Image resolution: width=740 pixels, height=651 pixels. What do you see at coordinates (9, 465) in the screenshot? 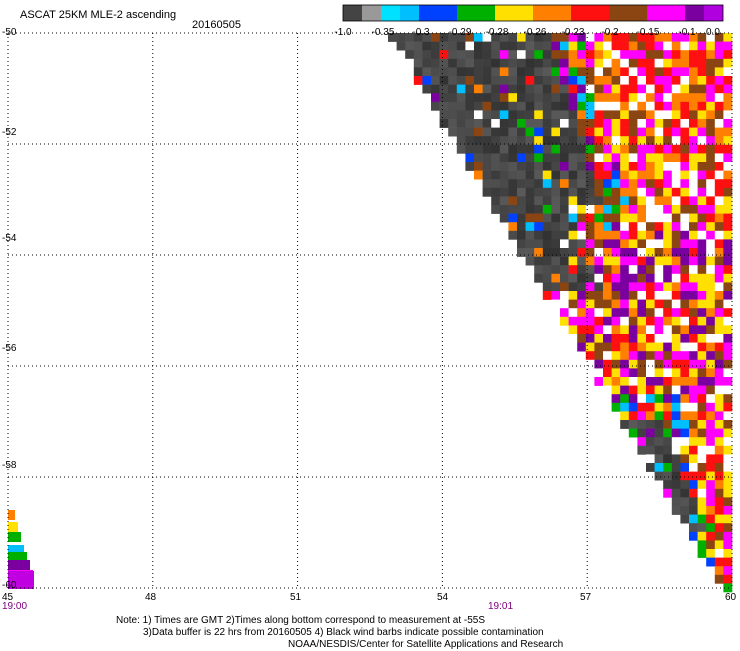
I see `lat-label: -58` at bounding box center [9, 465].